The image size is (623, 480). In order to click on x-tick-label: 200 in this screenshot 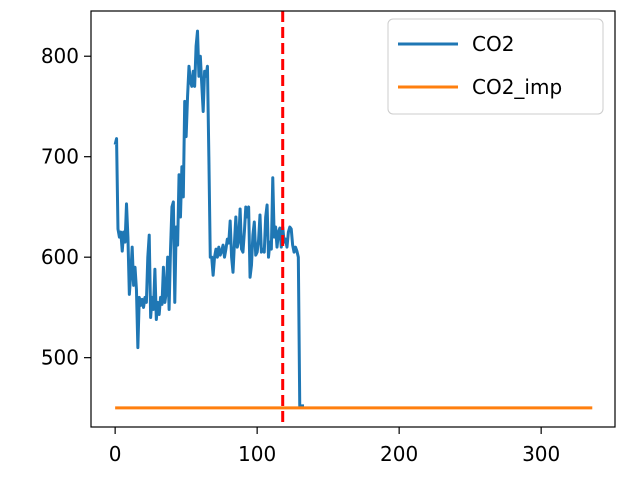, I will do `click(399, 454)`.